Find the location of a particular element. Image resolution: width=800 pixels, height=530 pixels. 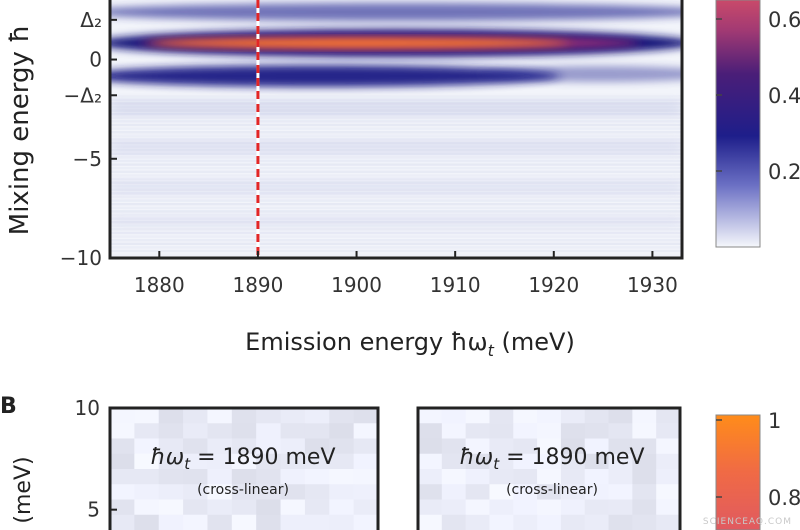

band-delta2-lower is located at coordinates (335, 76).